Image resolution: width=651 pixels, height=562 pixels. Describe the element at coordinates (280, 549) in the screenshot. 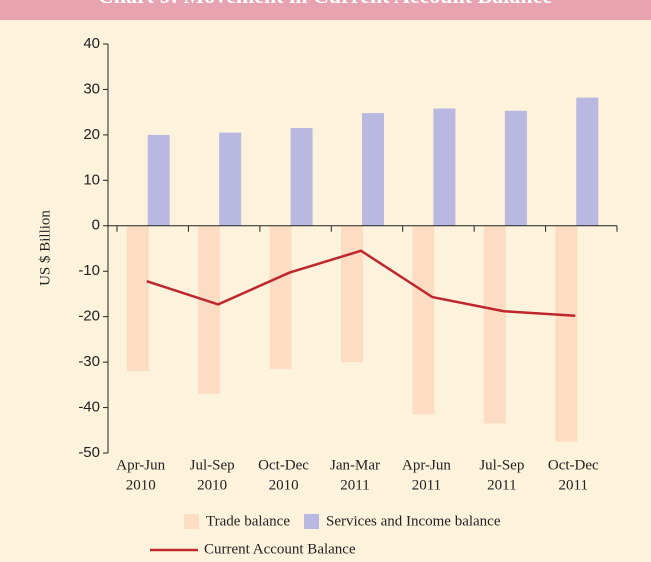

I see `legend-label: Current Account Balance` at that location.